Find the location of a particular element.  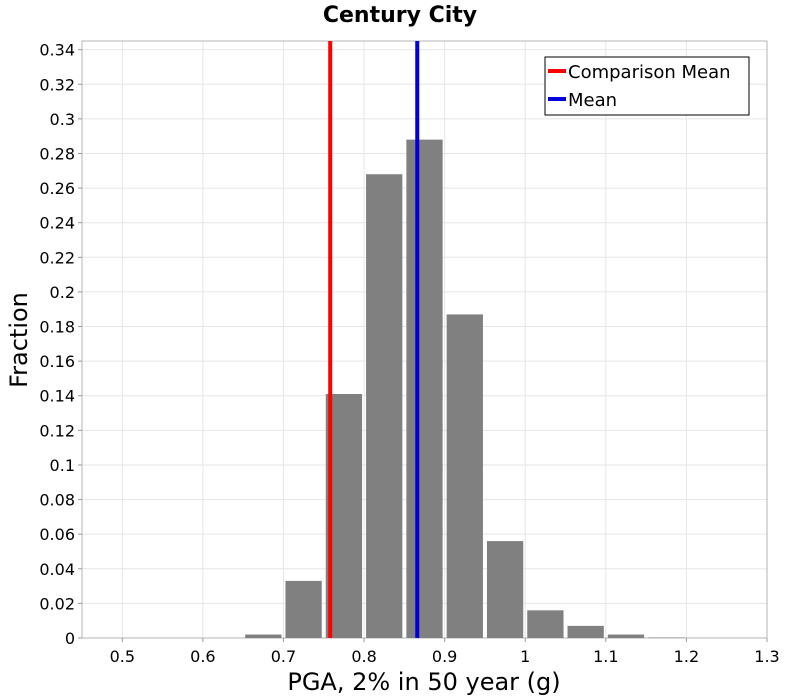

y-tick-label: 0.26 is located at coordinates (57, 188).